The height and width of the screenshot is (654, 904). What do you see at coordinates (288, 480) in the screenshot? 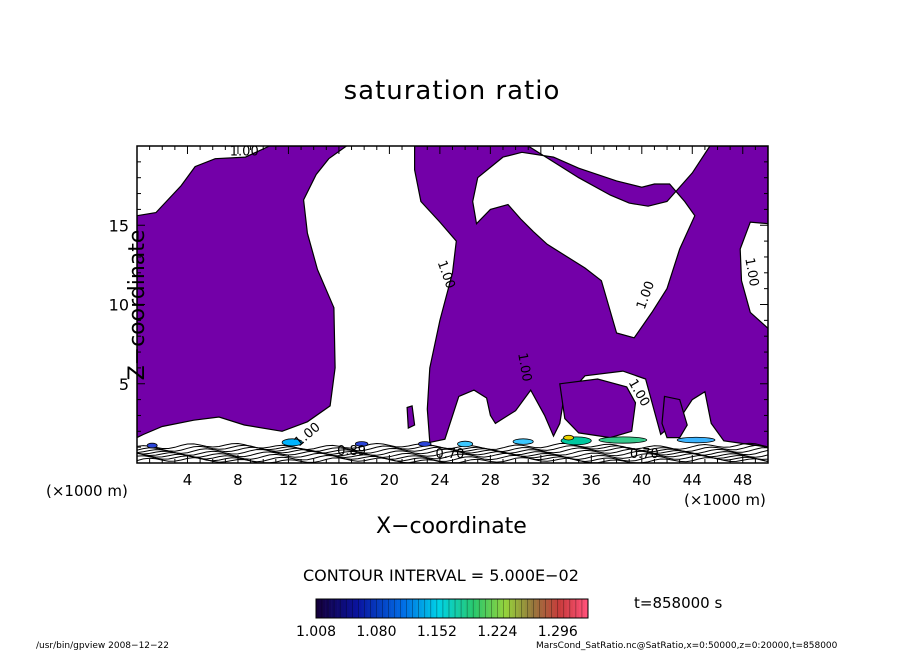
I see `x-tick-label: 12` at bounding box center [288, 480].